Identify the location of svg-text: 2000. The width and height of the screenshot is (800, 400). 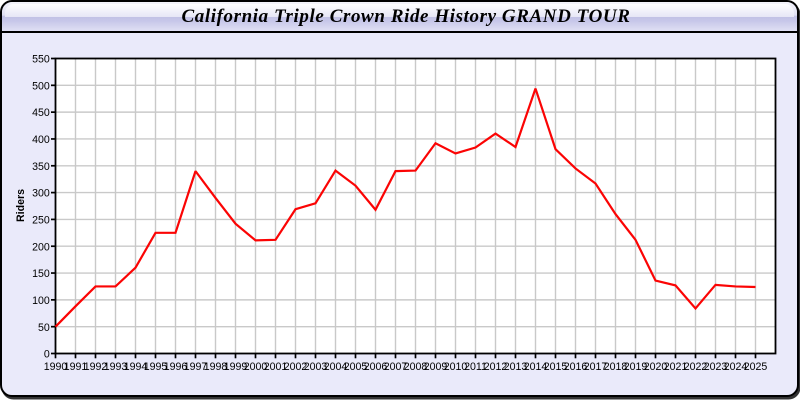
(256, 367).